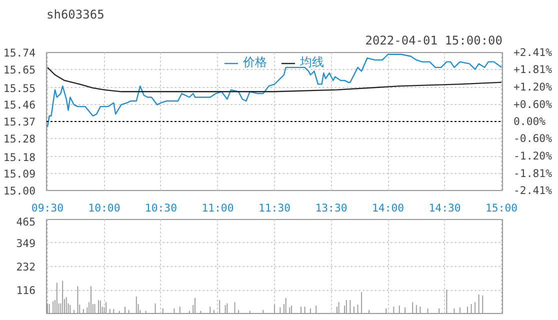 The width and height of the screenshot is (558, 320). What do you see at coordinates (533, 52) in the screenshot?
I see `y2-tick-label: +2.41%` at bounding box center [533, 52].